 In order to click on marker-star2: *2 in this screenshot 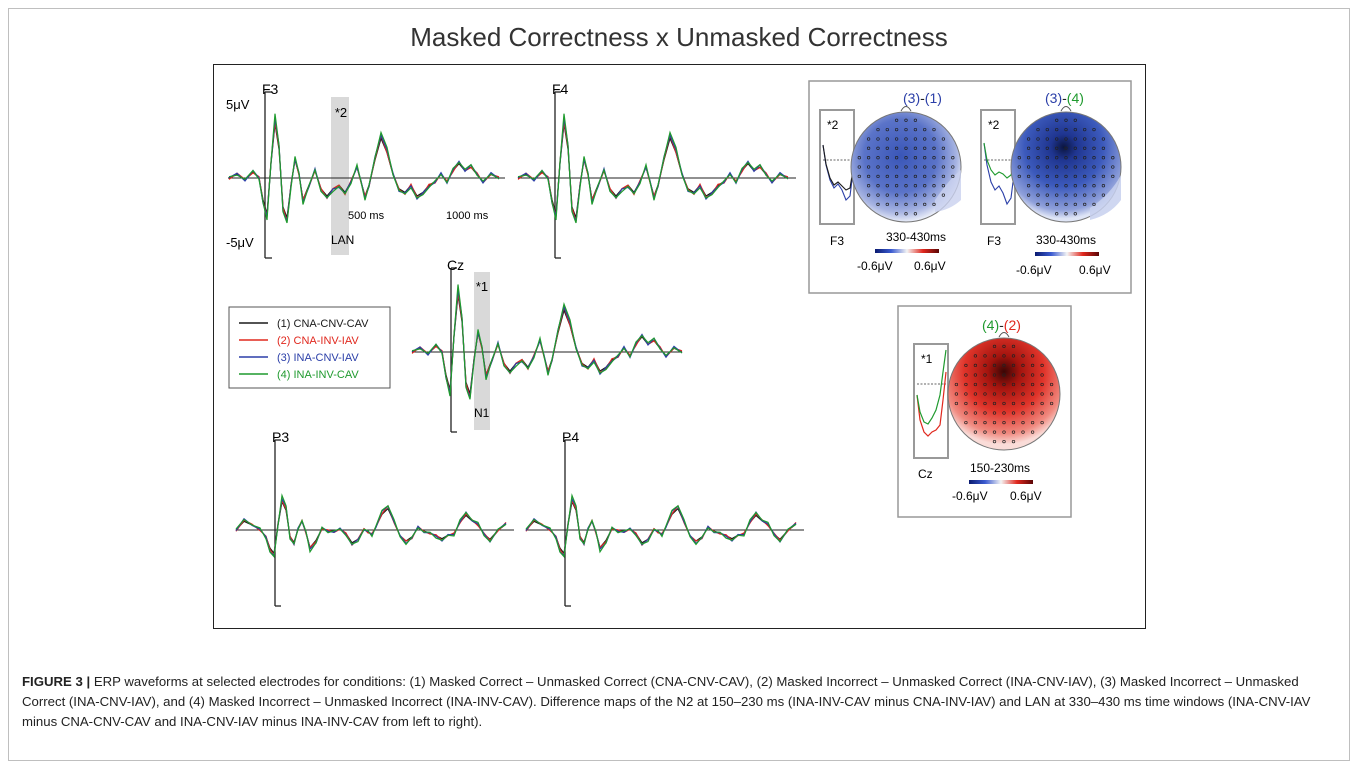, I will do `click(341, 112)`.